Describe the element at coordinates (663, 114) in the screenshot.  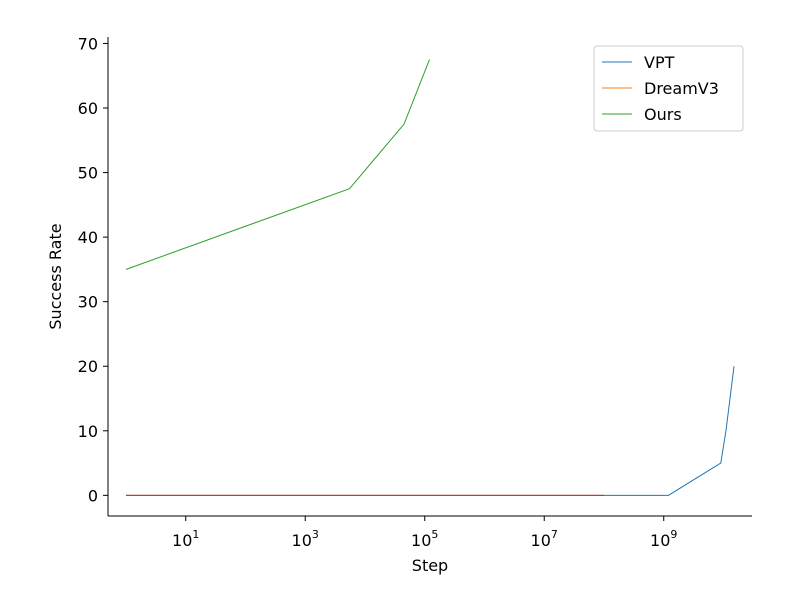
I see `legend-label-ours: Ours` at that location.